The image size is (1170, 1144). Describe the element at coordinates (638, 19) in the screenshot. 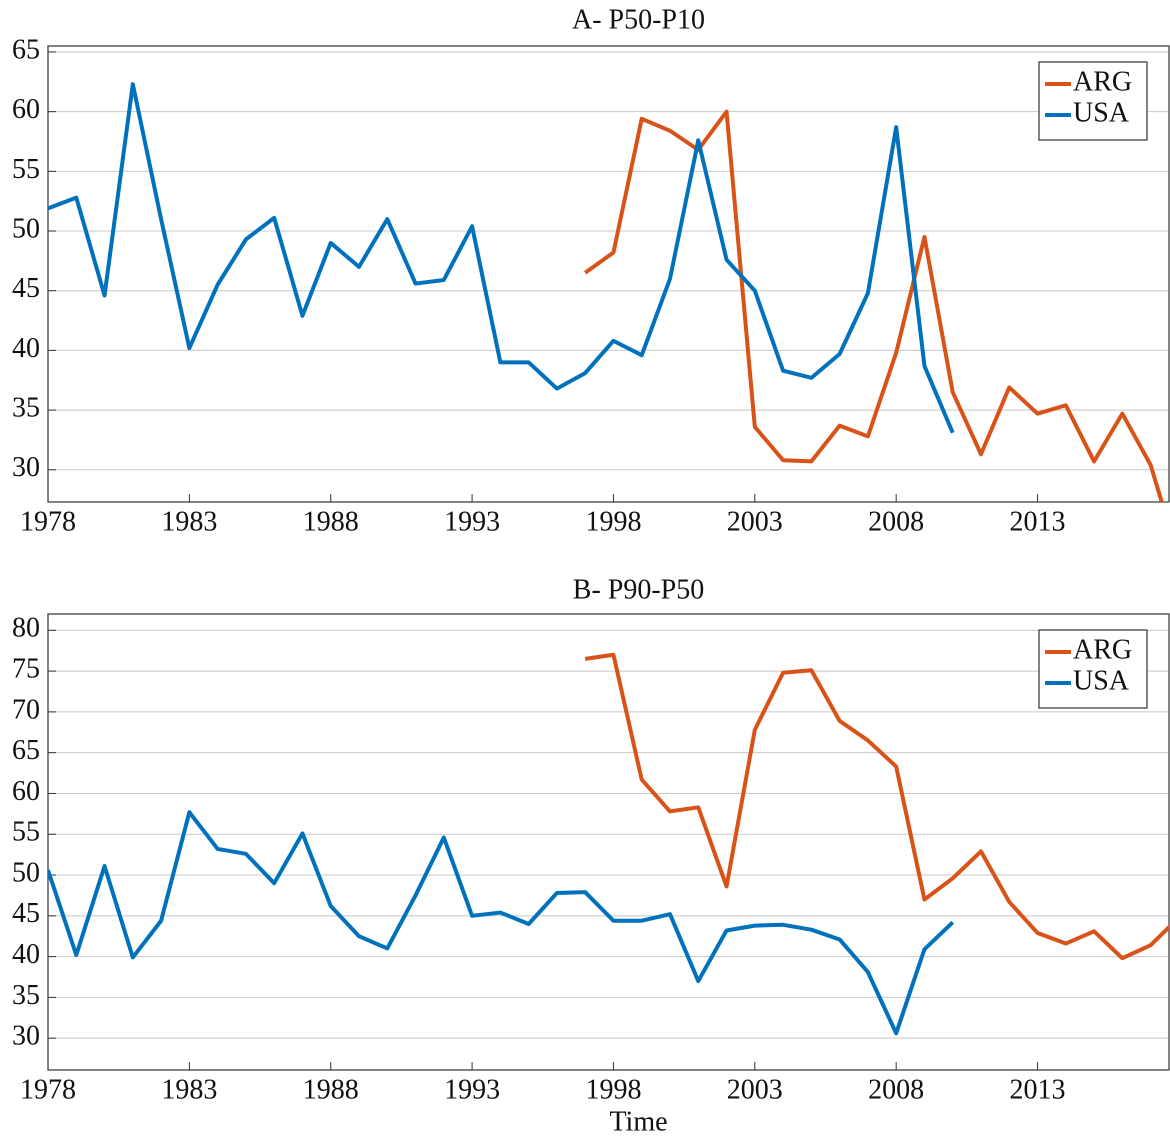

I see `chart-title: A- P50-P10` at that location.